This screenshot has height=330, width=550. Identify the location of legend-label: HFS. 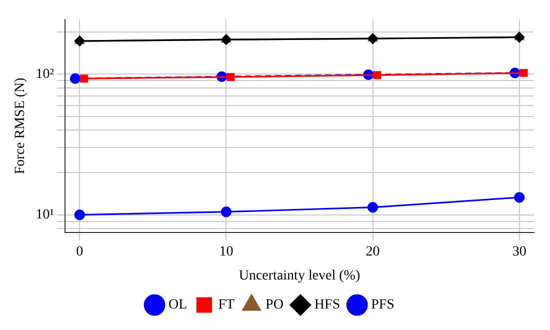
(327, 305).